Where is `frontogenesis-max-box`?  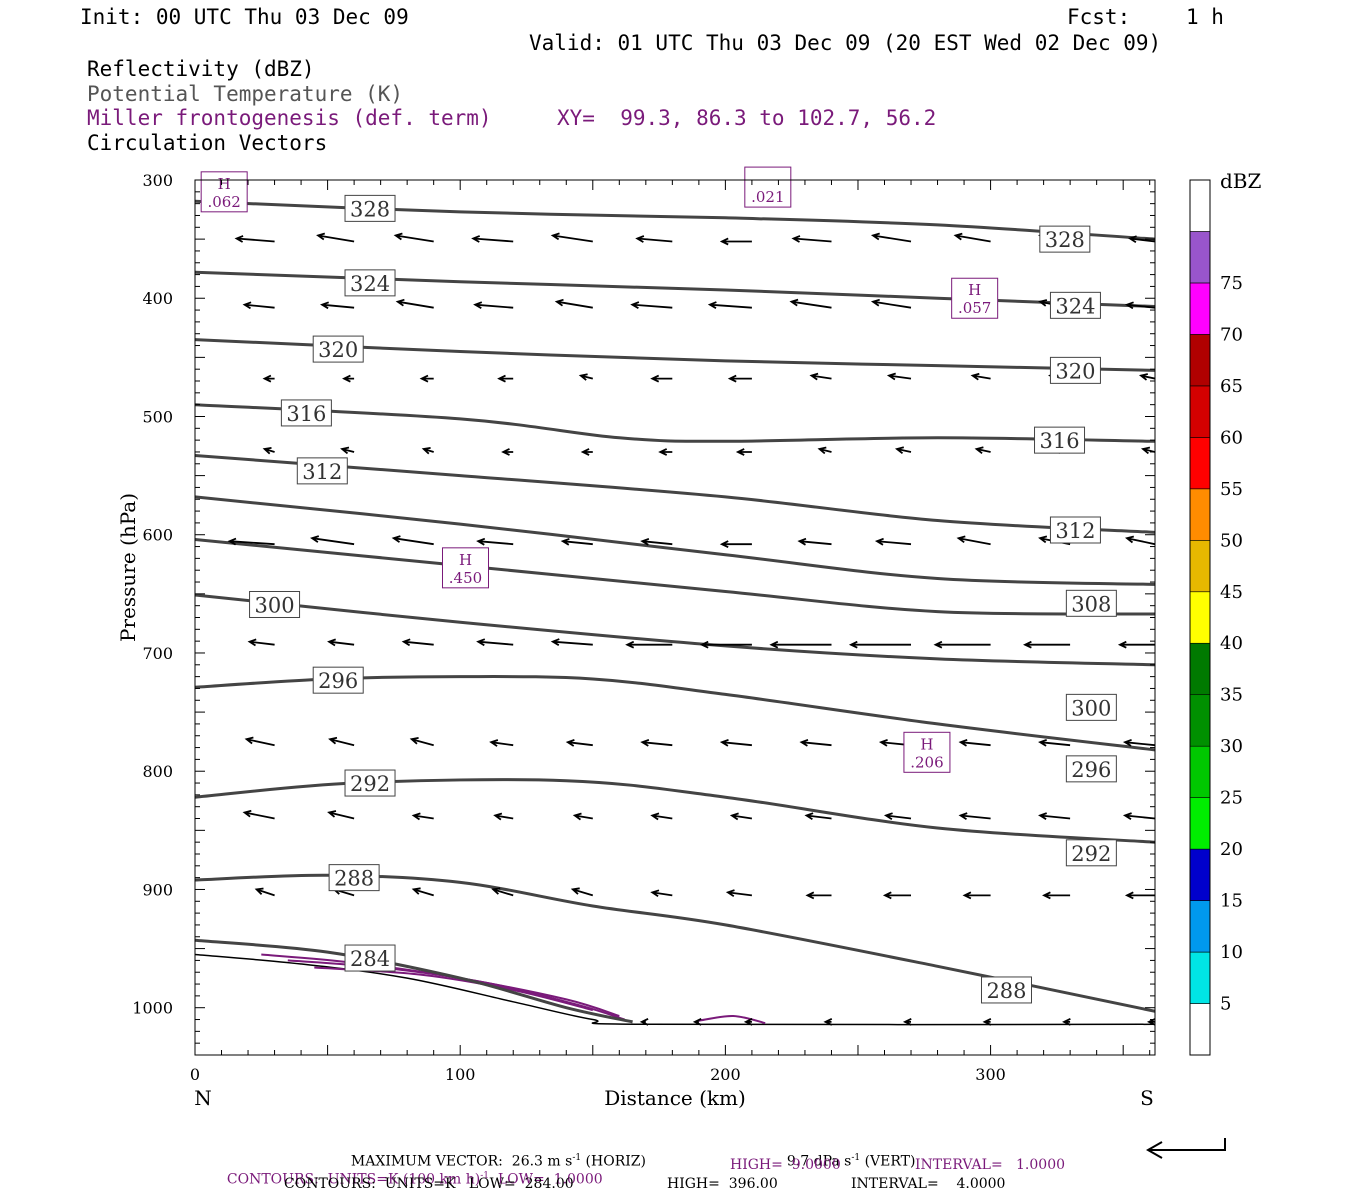 frontogenesis-max-box is located at coordinates (975, 298).